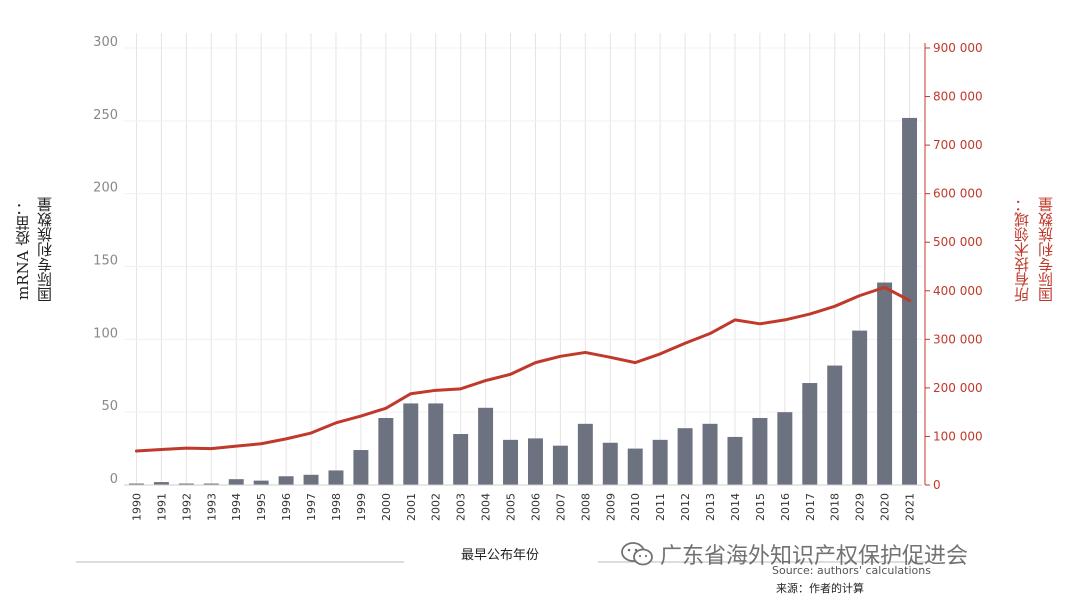 This screenshot has height=602, width=1080. I want to click on left-tick-label: 250, so click(105, 115).